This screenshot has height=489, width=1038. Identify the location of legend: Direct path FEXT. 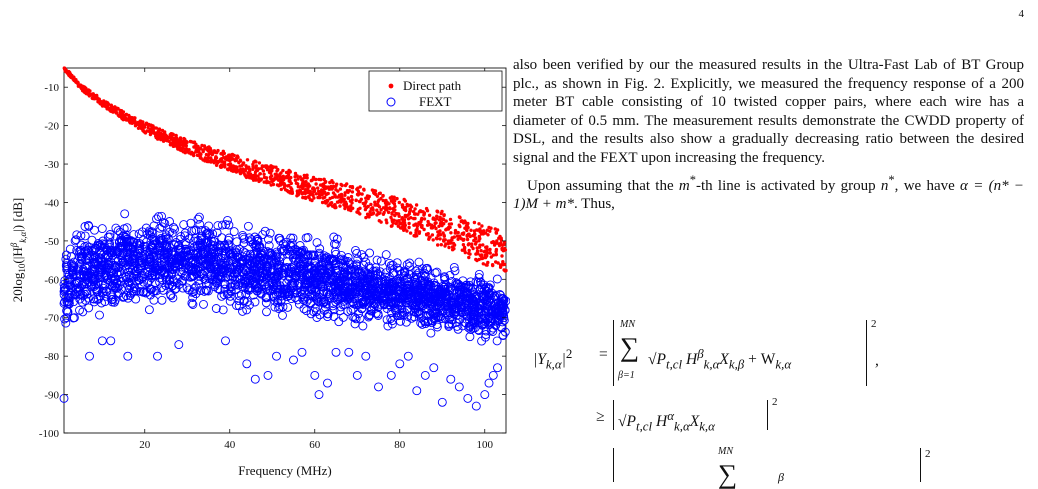
(435, 91).